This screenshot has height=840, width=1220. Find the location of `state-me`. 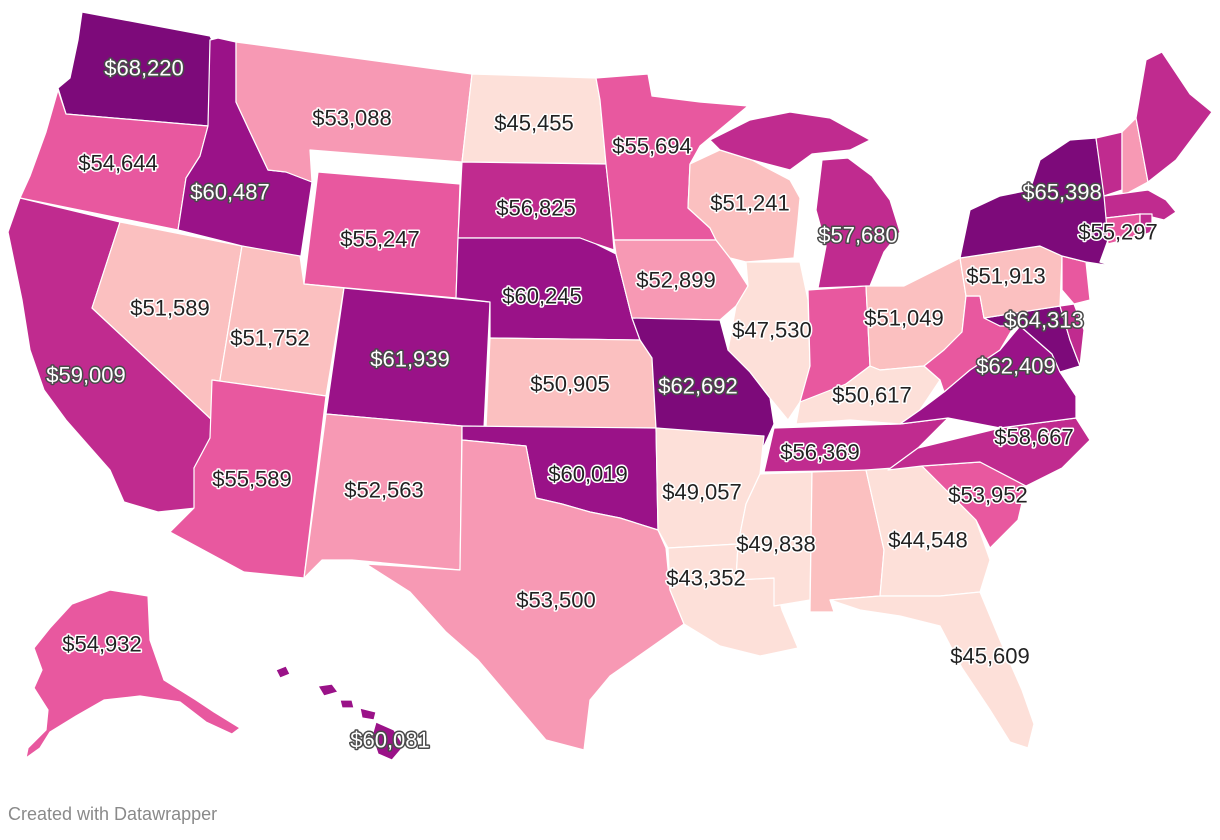

state-me is located at coordinates (1174, 117).